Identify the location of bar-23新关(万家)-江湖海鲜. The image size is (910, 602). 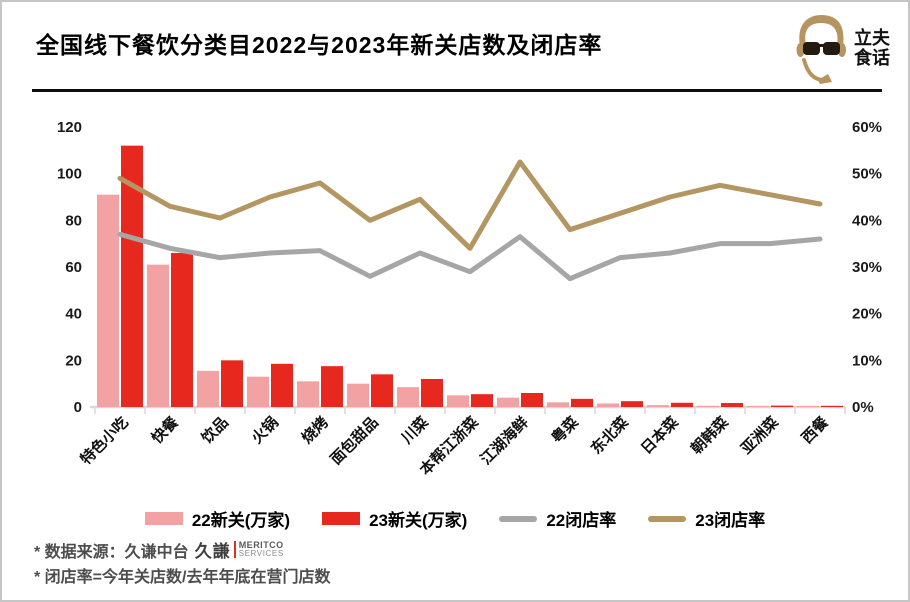
(532, 400).